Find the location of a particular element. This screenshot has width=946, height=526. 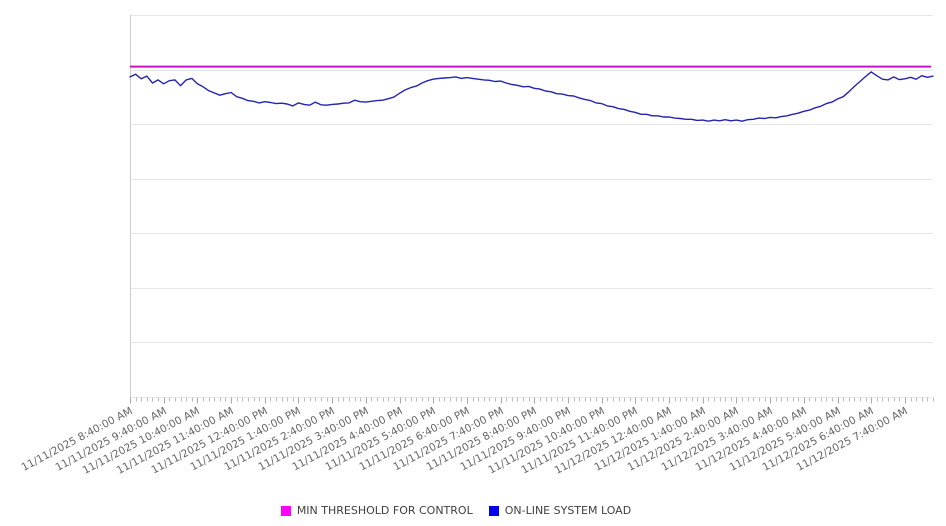

online-system-load-line is located at coordinates (531, 96).